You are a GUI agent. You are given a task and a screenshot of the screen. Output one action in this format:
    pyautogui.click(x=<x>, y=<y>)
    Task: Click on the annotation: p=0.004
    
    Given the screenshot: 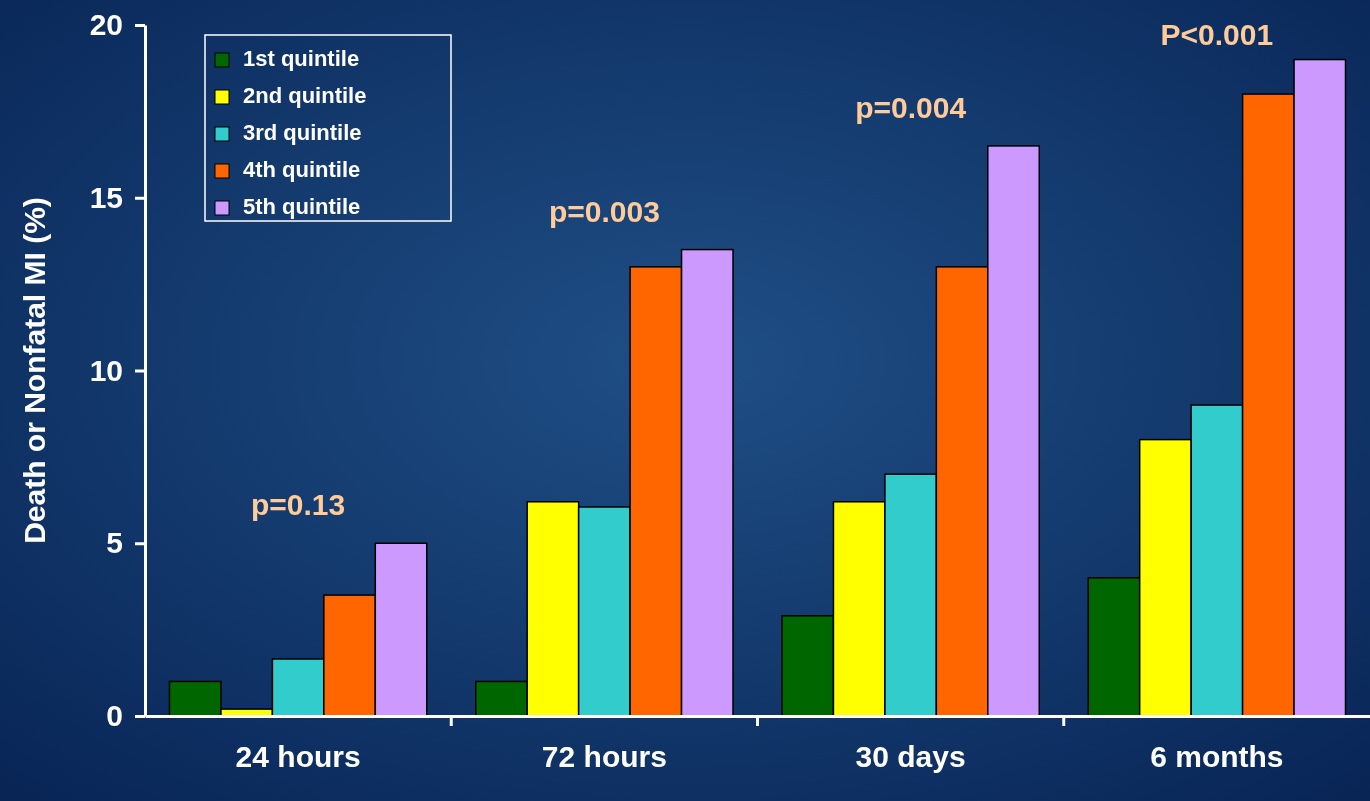 What is the action you would take?
    pyautogui.click(x=911, y=107)
    